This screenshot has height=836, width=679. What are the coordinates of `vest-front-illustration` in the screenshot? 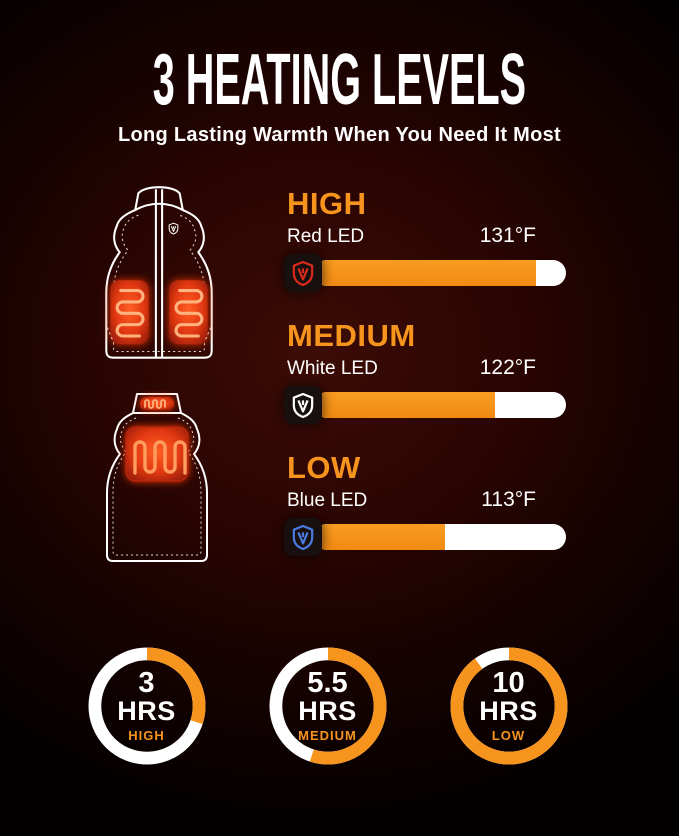 It's located at (159, 272).